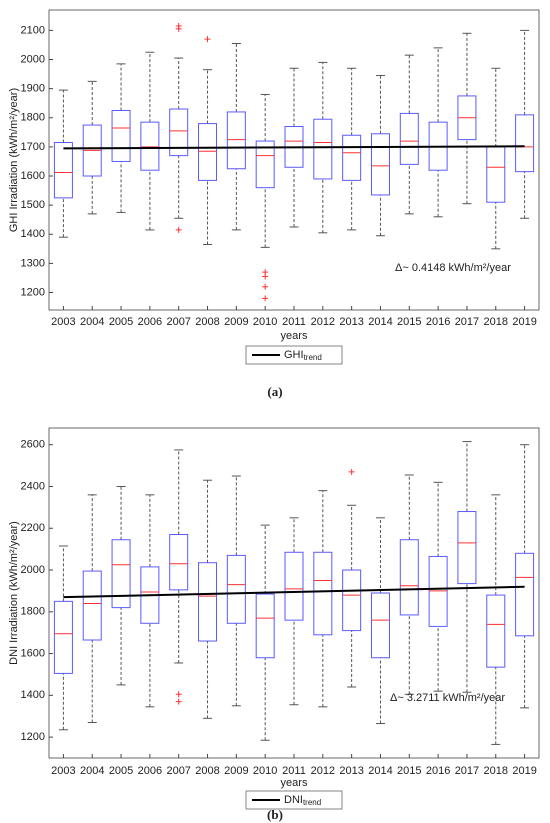 This screenshot has height=823, width=550. Describe the element at coordinates (33, 205) in the screenshot. I see `y-tick-label: 1500` at that location.